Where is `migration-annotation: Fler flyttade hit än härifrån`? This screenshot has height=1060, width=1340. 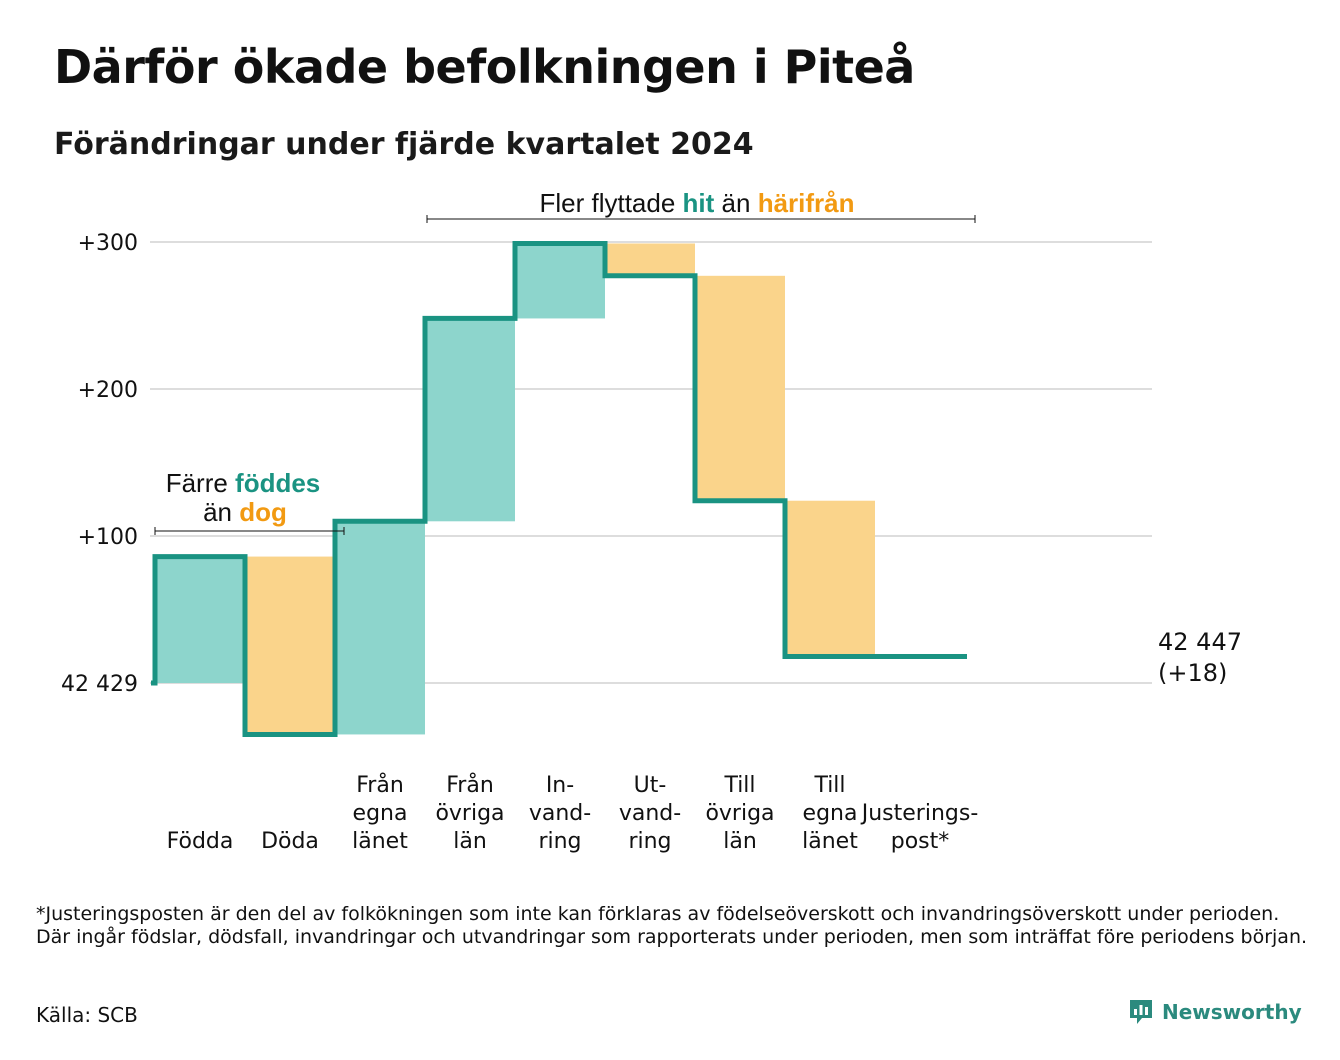 migration-annotation: Fler flyttade hit än härifrån is located at coordinates (701, 205).